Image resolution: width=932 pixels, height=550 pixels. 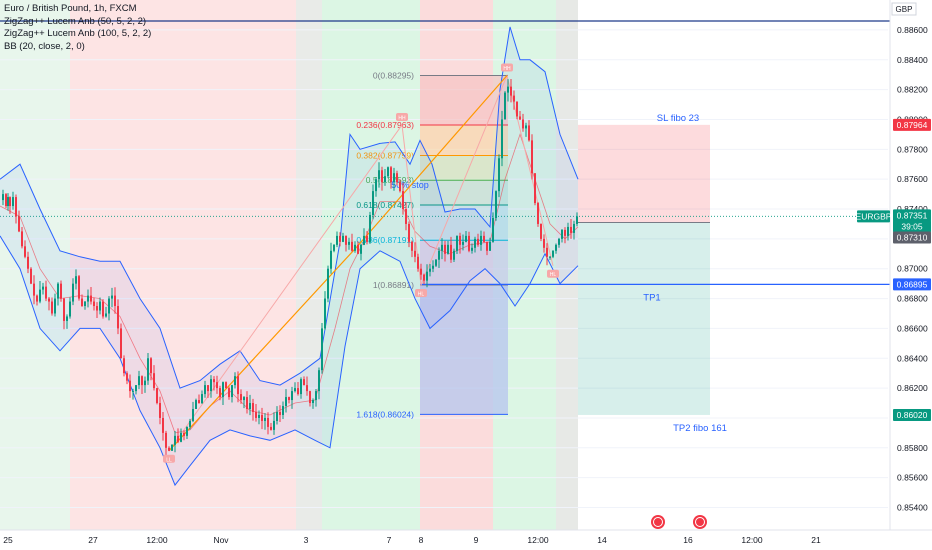 What do you see at coordinates (44, 46) in the screenshot?
I see `indicator-bollinger: BB (20, close, 2, 0)` at bounding box center [44, 46].